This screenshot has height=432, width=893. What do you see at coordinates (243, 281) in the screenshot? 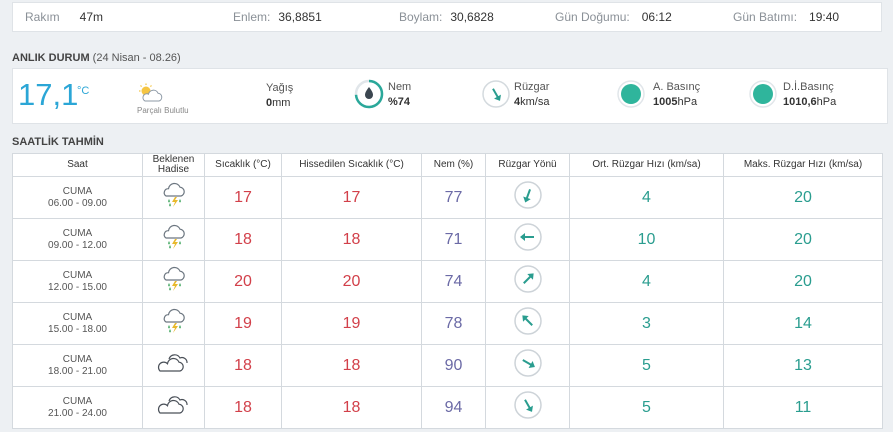
I see `temp-cell: 20` at bounding box center [243, 281].